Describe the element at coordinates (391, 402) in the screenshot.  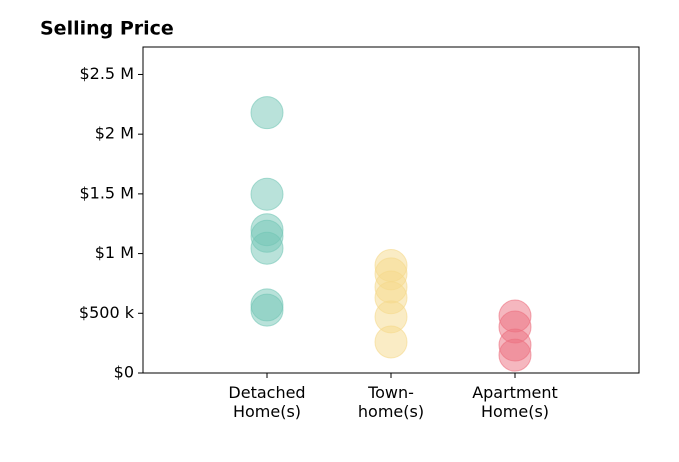
I see `x-tick-label: Town- home(s)` at that location.